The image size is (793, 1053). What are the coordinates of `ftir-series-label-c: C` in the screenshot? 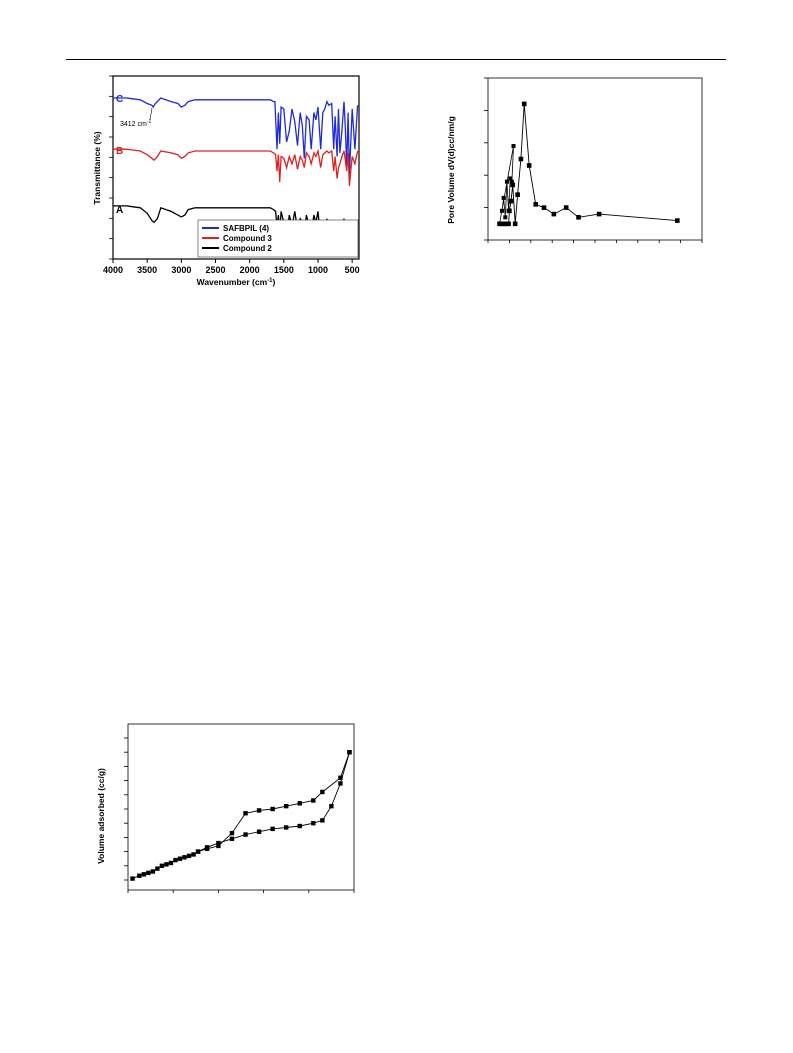 It's located at (119, 99).